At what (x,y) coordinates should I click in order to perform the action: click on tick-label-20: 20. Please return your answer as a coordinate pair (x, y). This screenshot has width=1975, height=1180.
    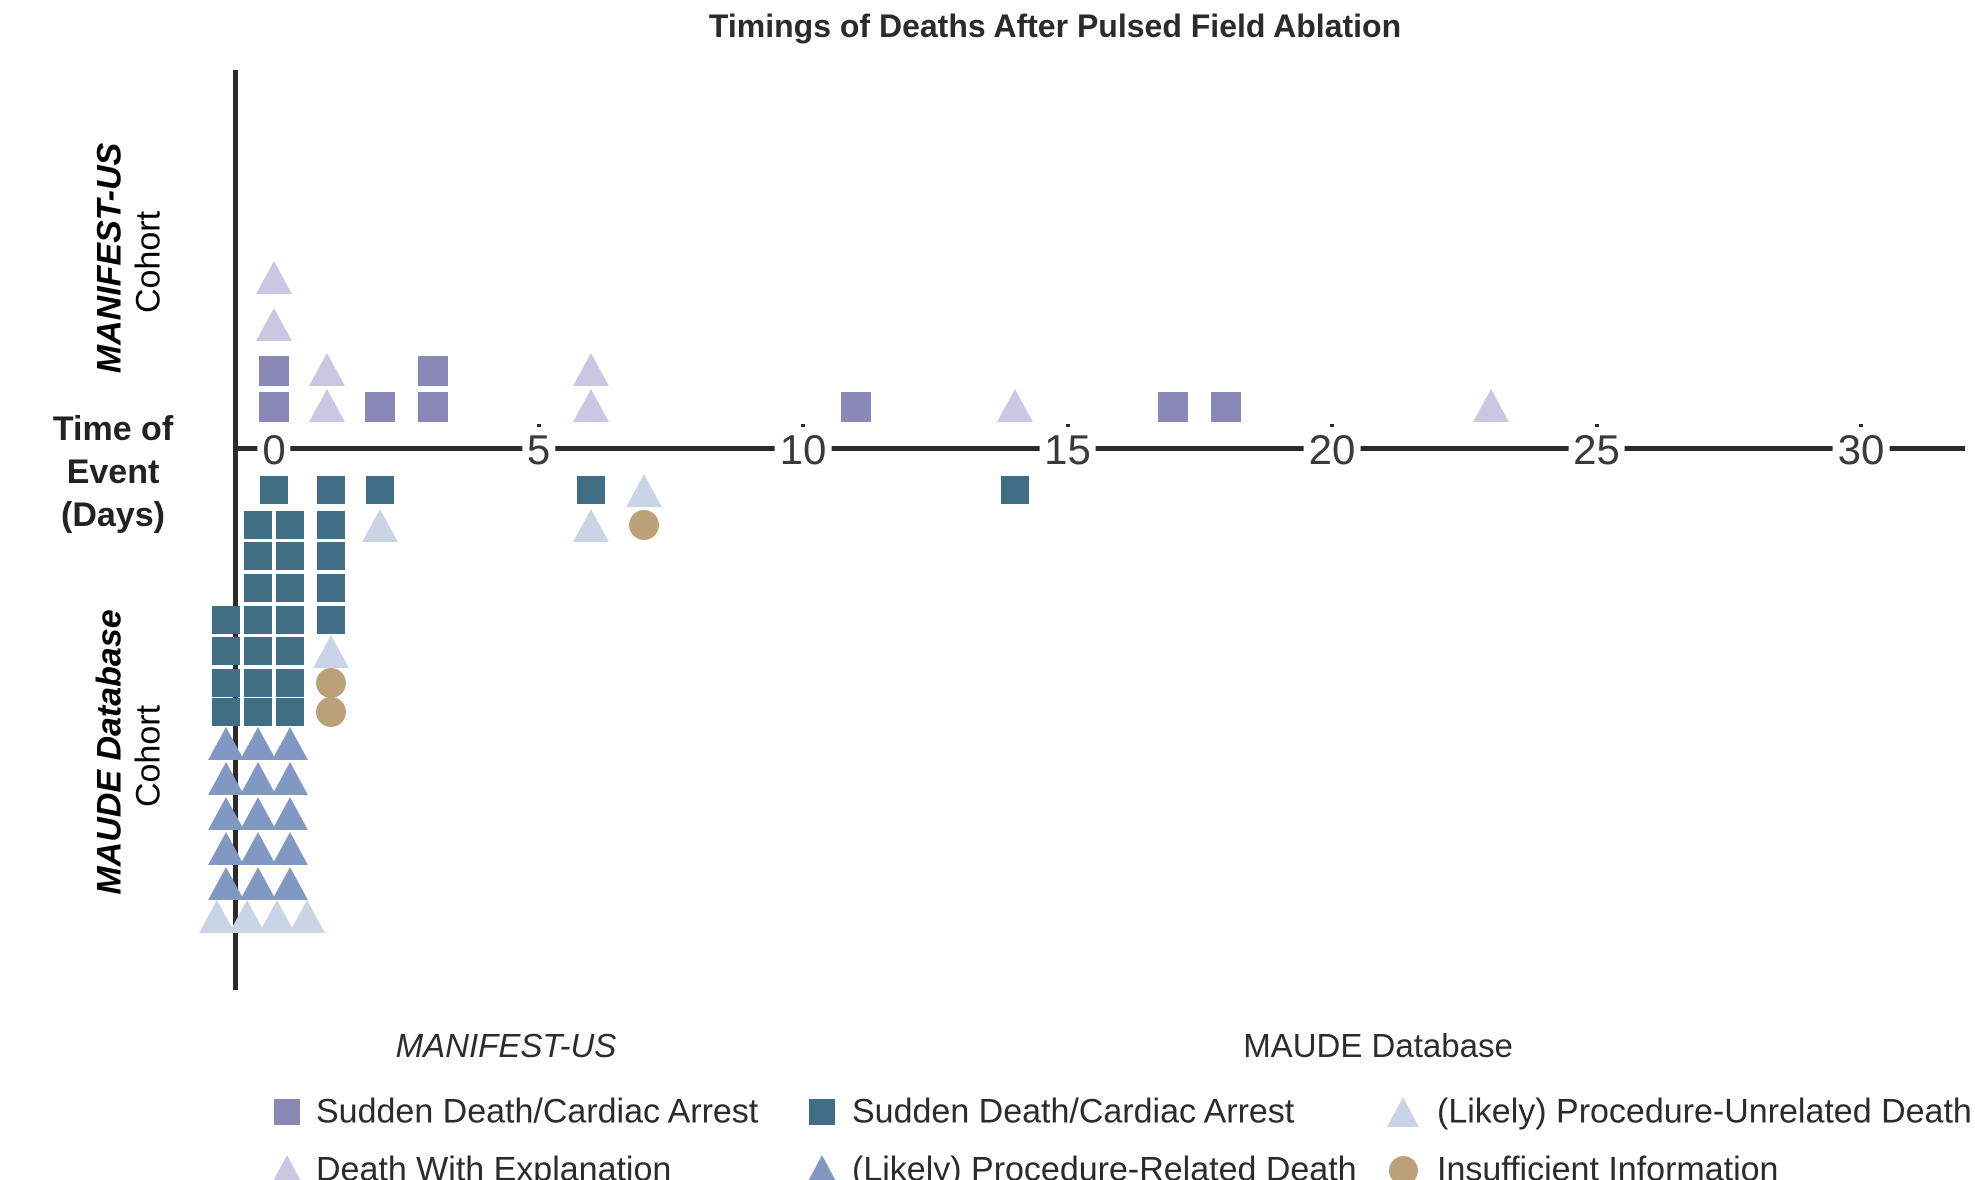
    Looking at the image, I should click on (1332, 450).